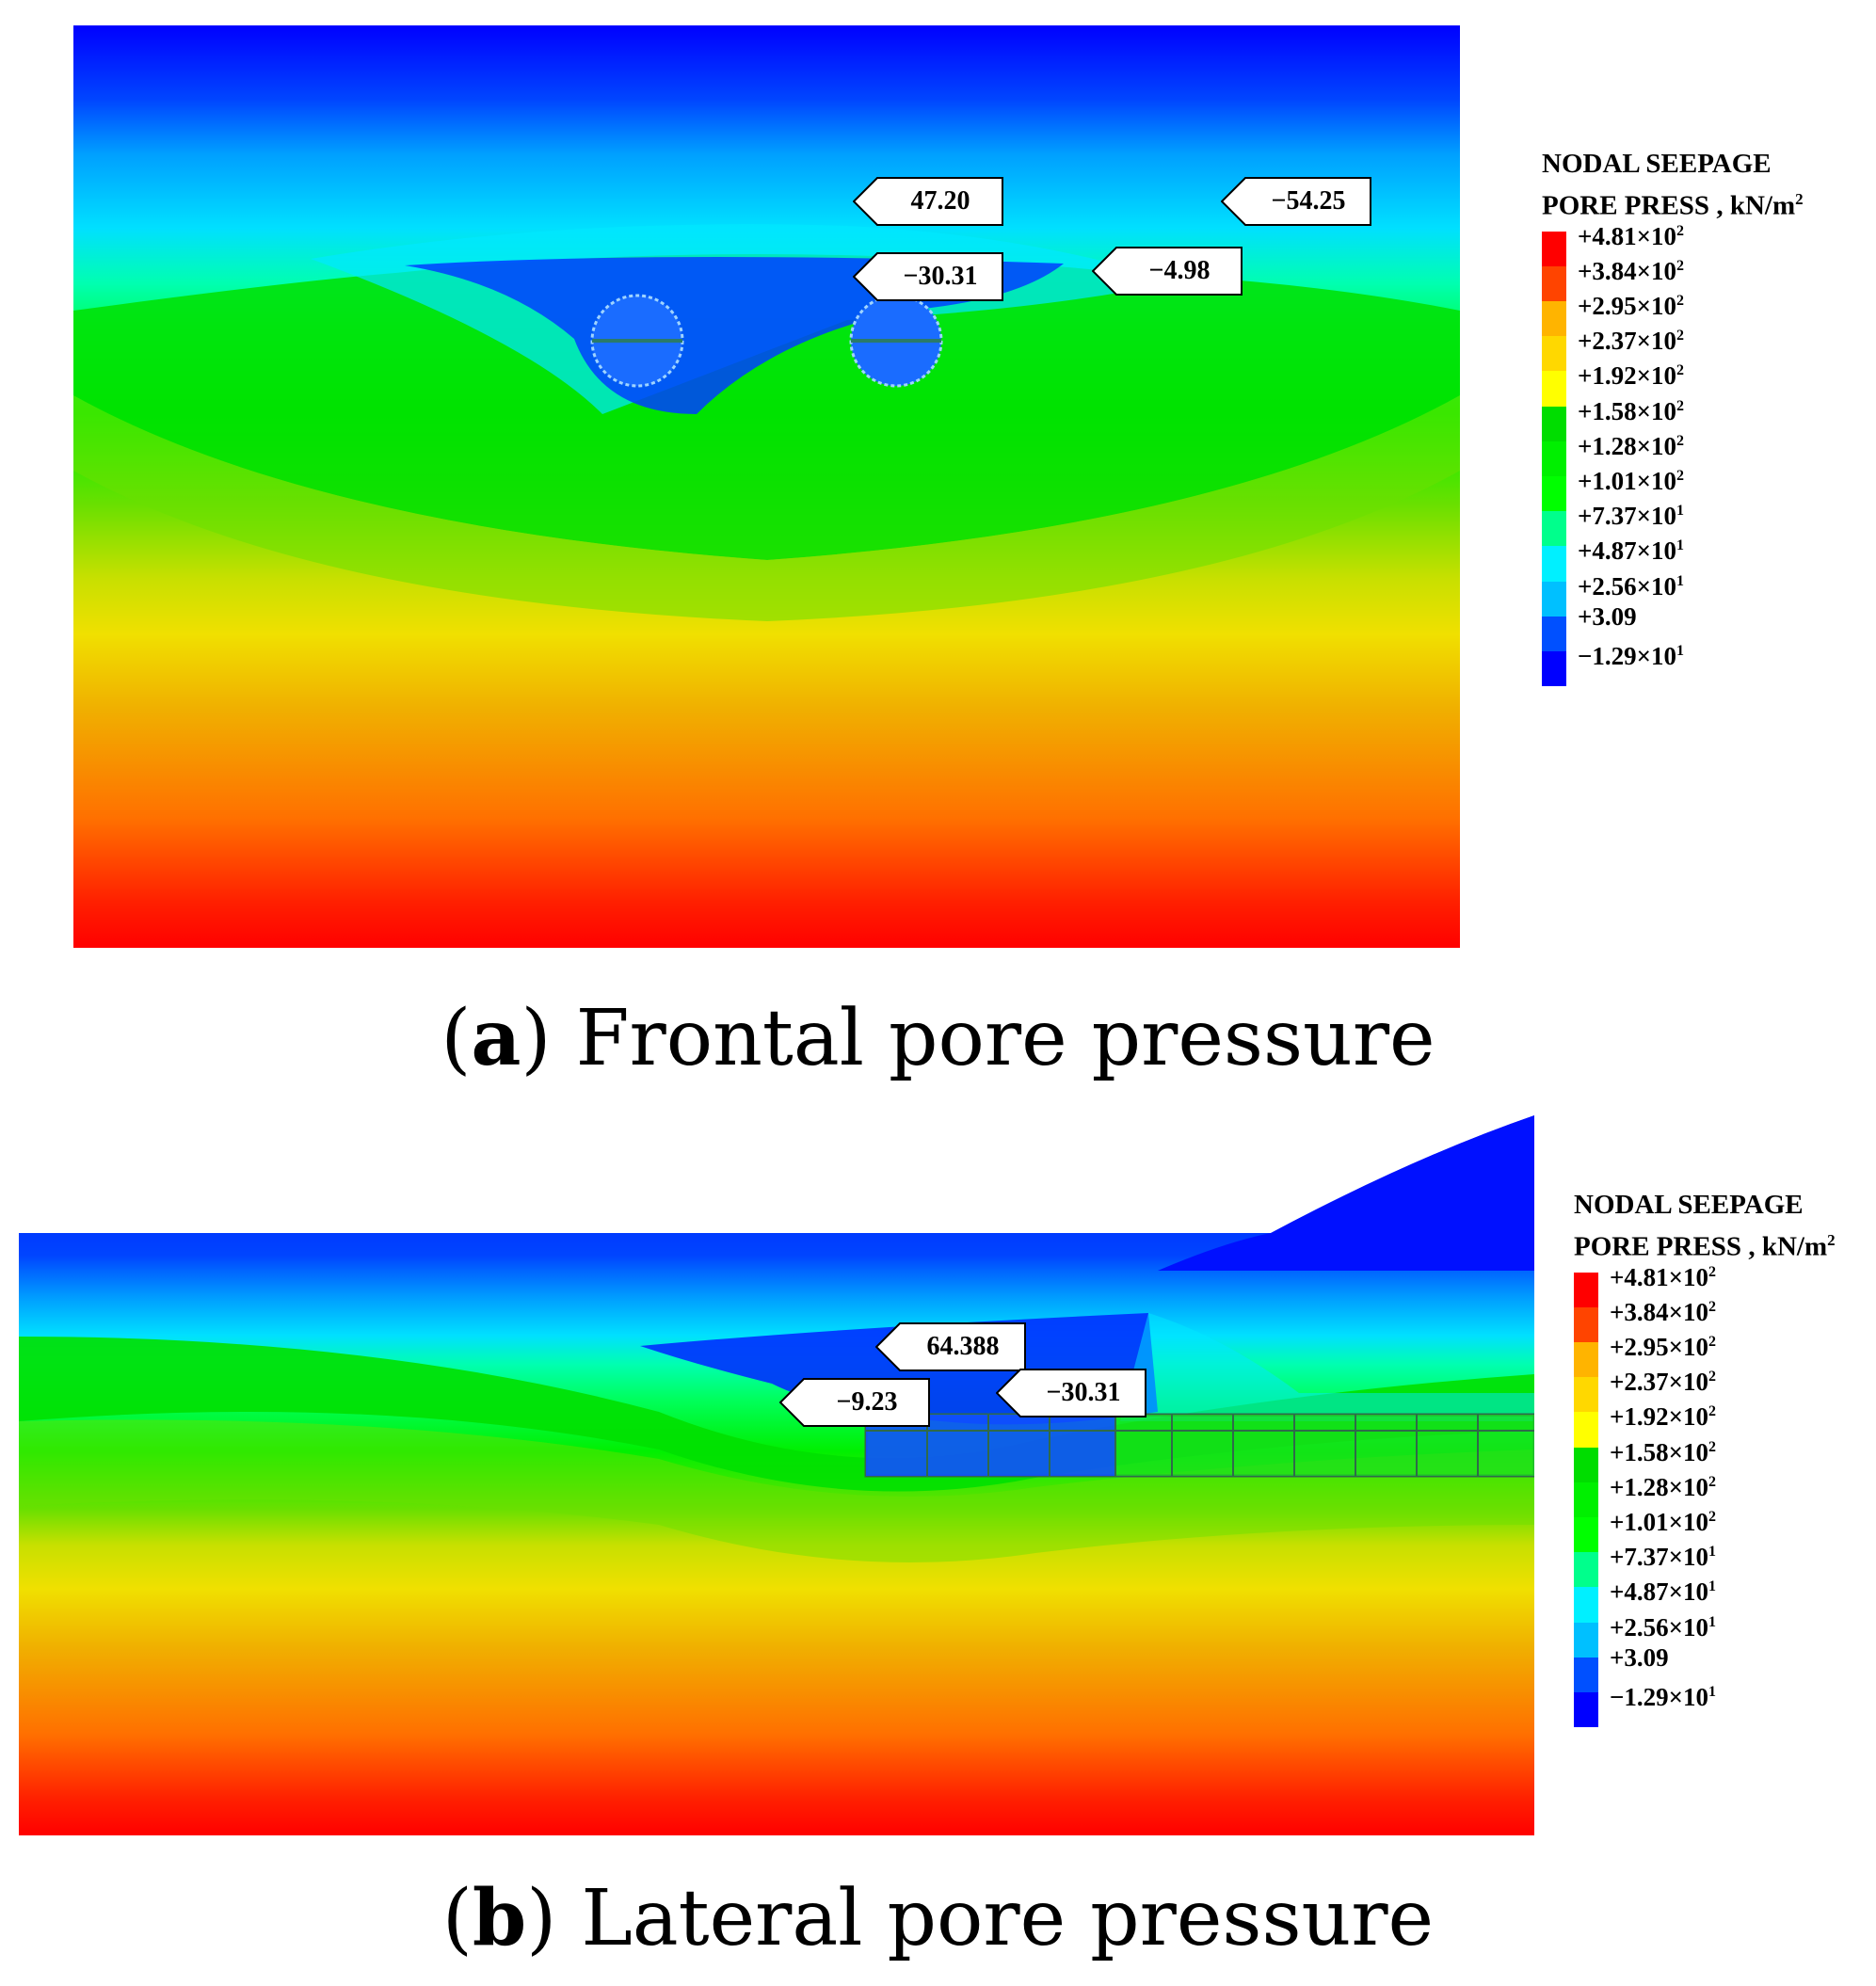  Describe the element at coordinates (993, 1038) in the screenshot. I see `caption-text: Frontal pore pressure` at that location.